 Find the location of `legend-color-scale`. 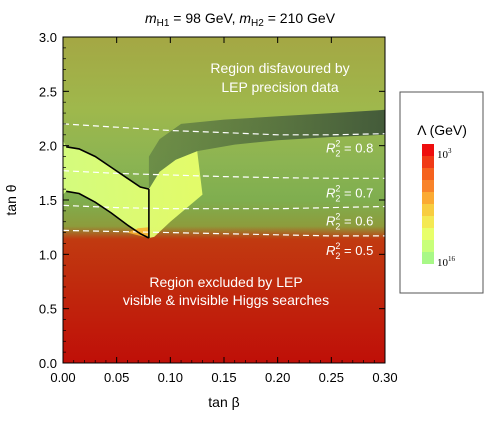

legend-color-scale is located at coordinates (428, 204).